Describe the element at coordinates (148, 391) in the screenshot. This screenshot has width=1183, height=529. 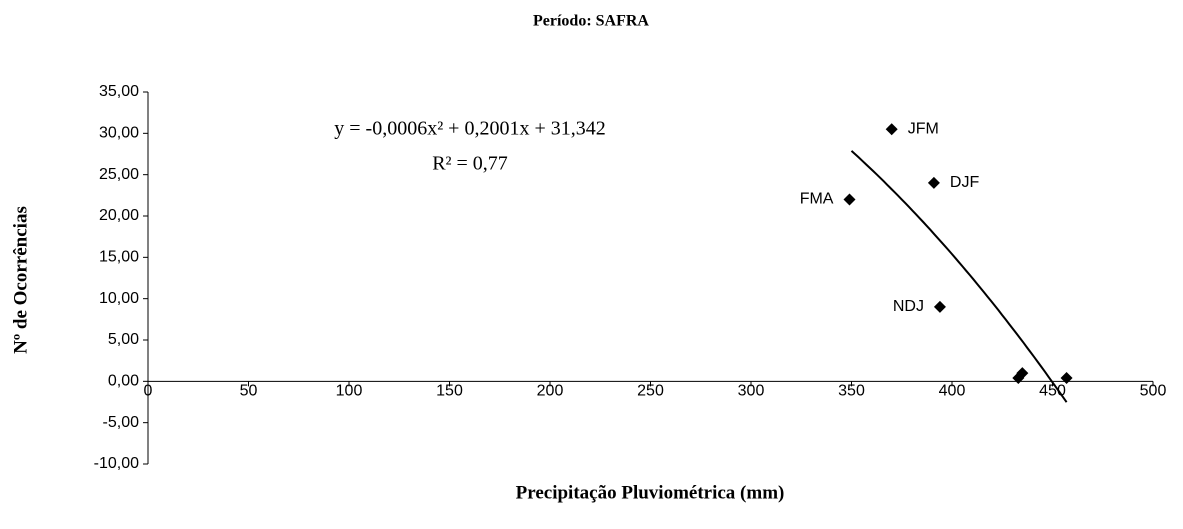
I see `x-tick-label: 0` at that location.